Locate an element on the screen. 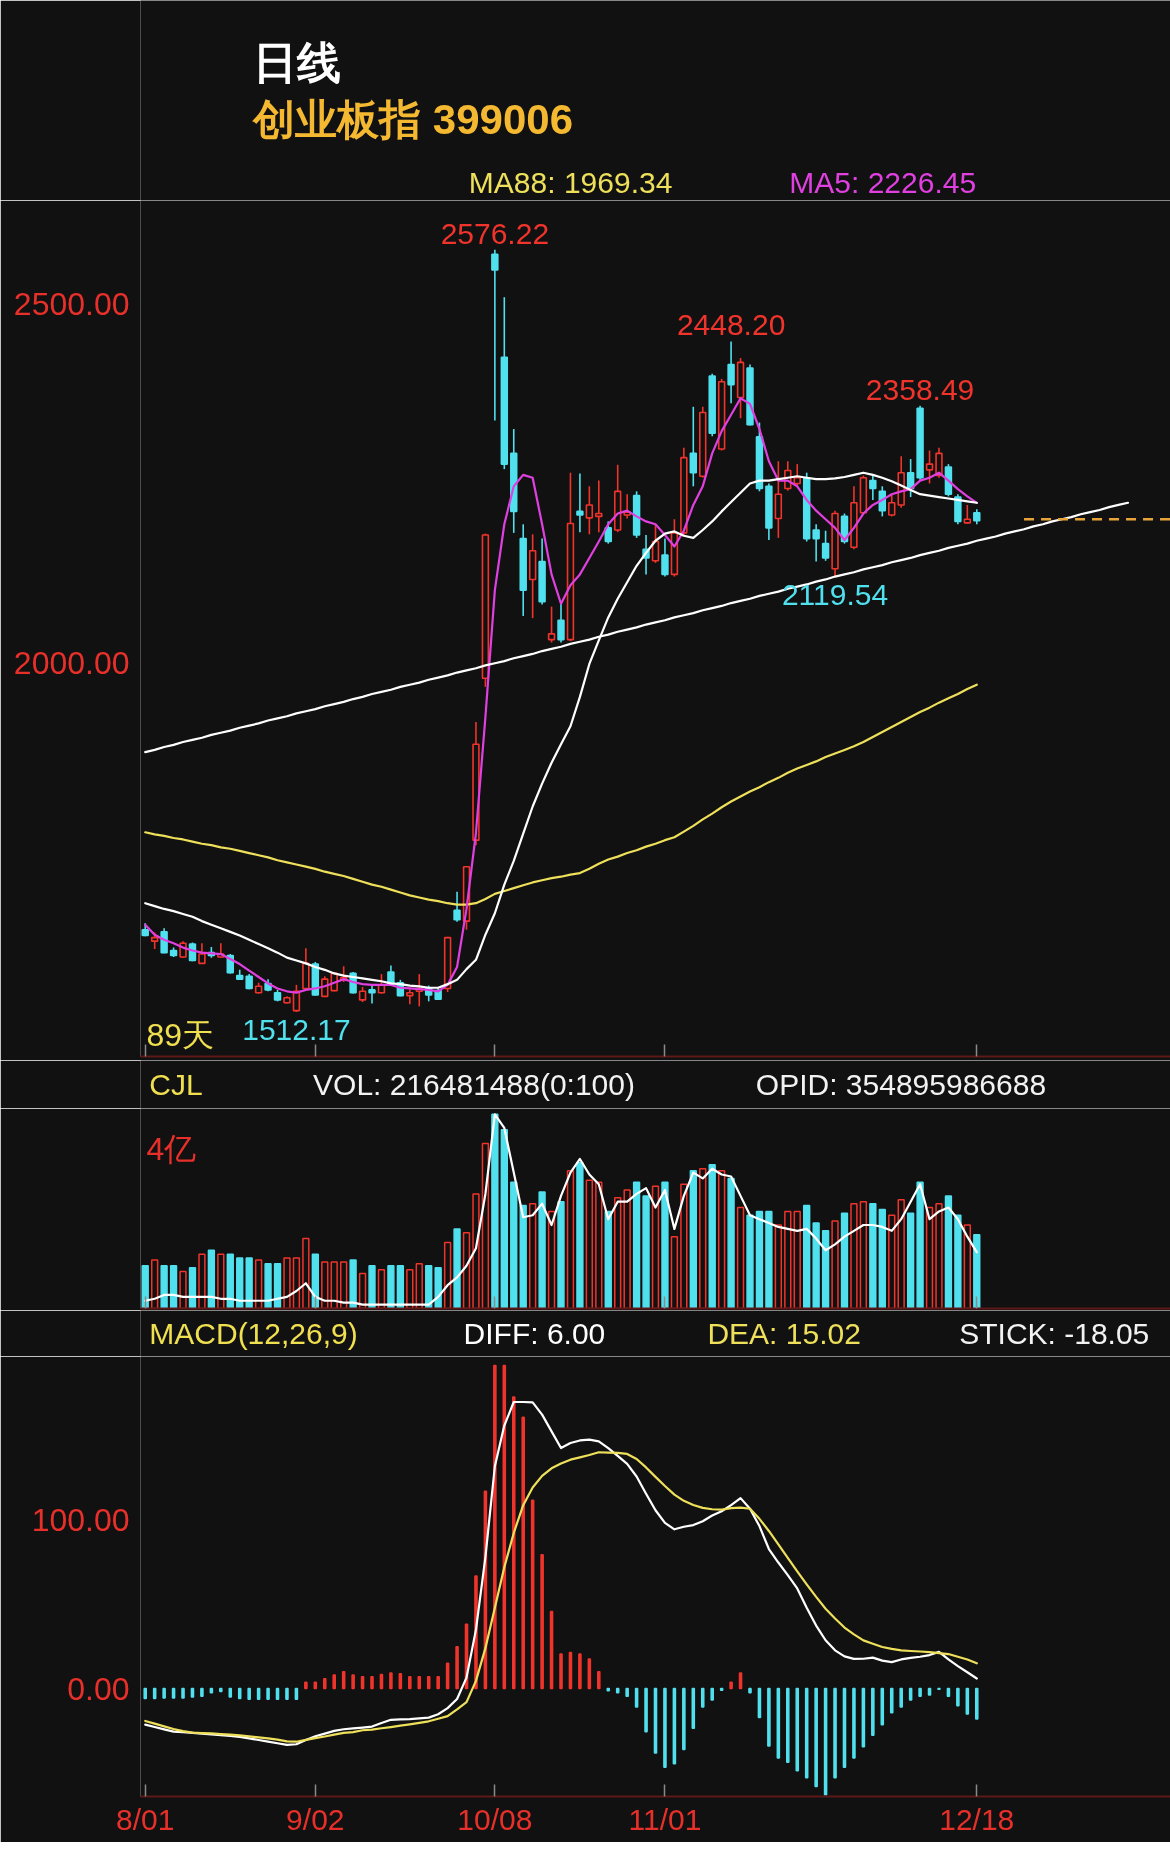 Image resolution: width=1170 pixels, height=1858 pixels. annotation: 2119.54 is located at coordinates (835, 594).